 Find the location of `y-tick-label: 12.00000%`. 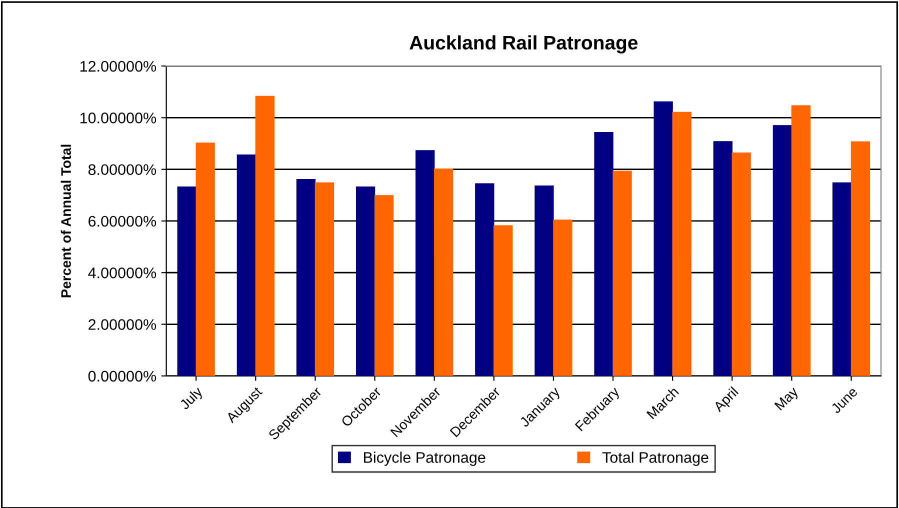

y-tick-label: 12.00000% is located at coordinates (118, 66).